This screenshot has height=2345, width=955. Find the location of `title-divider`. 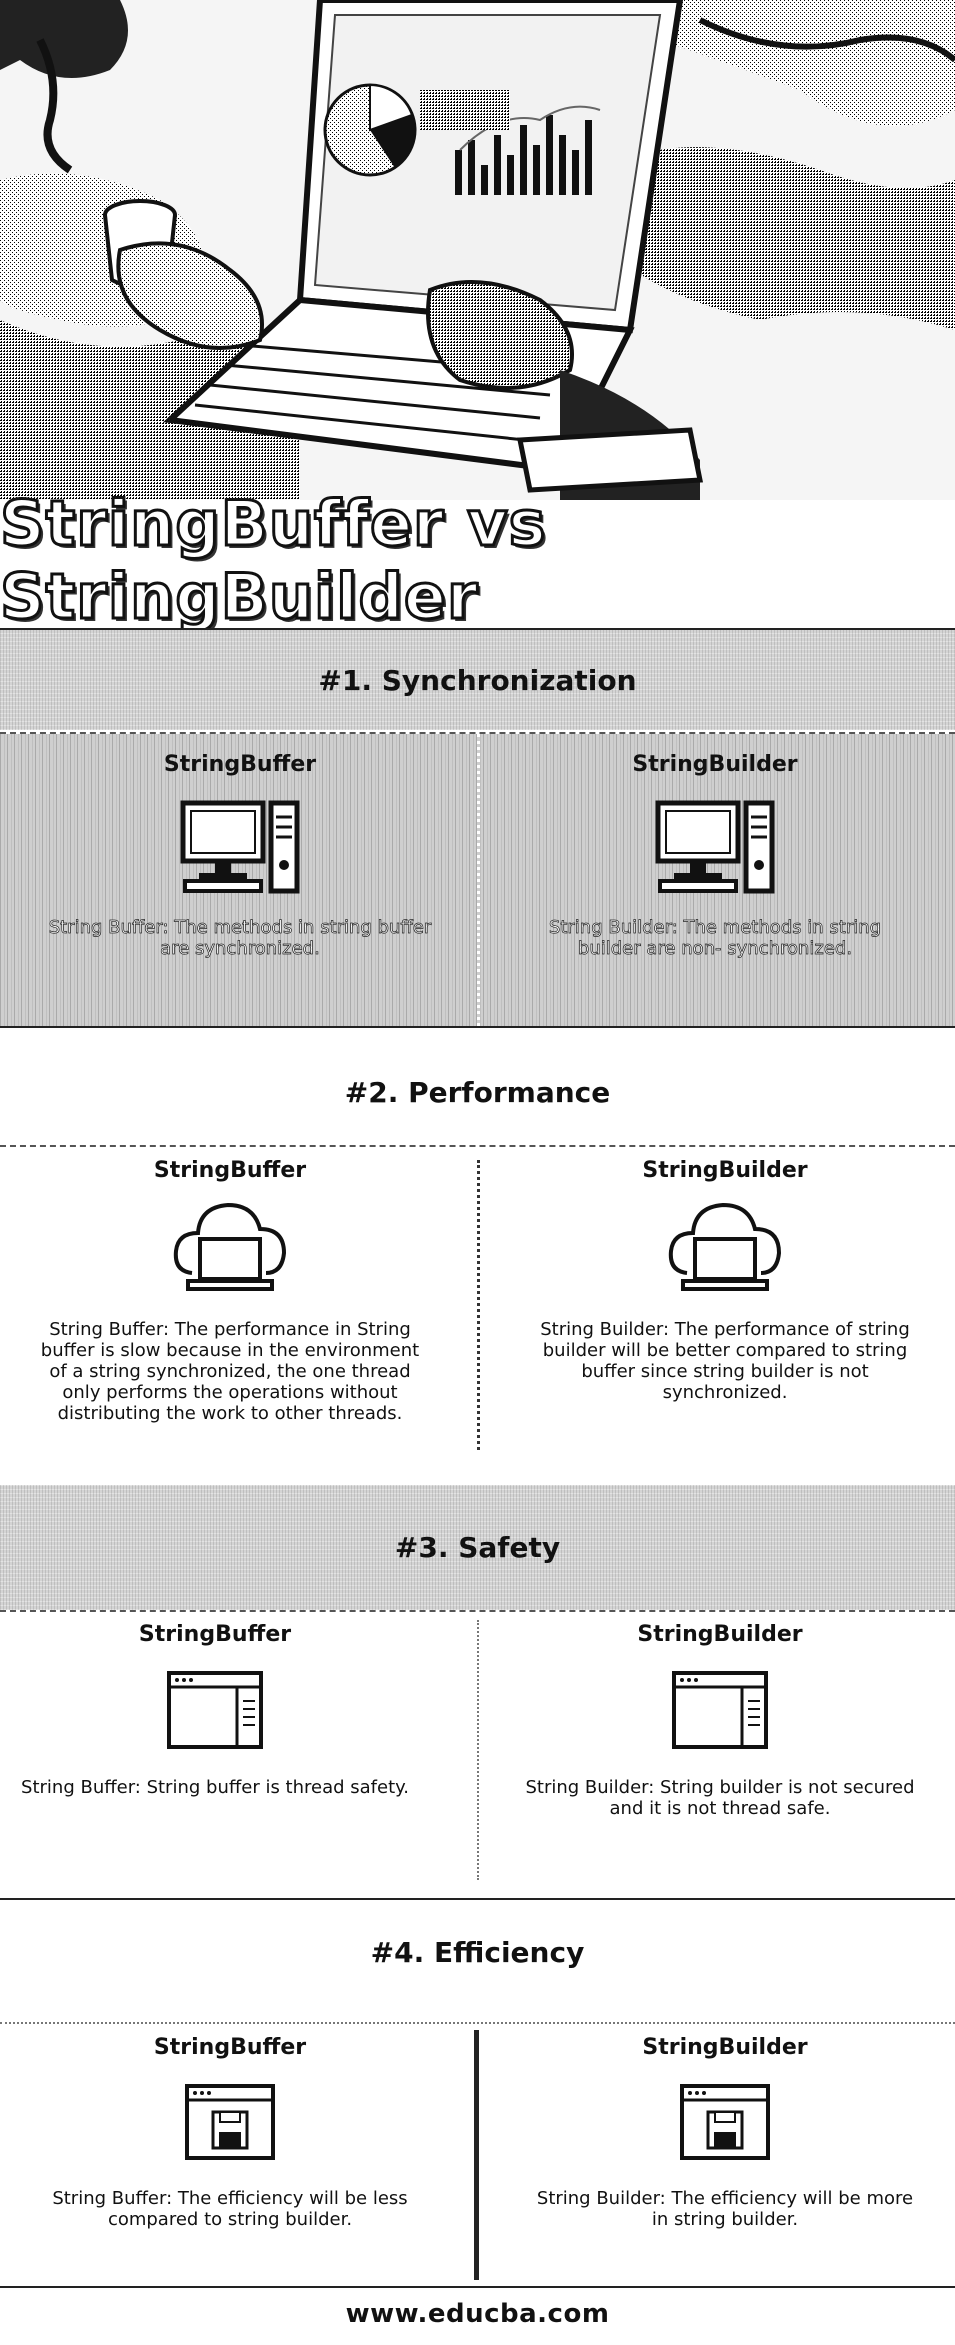

title-divider is located at coordinates (477, 629).